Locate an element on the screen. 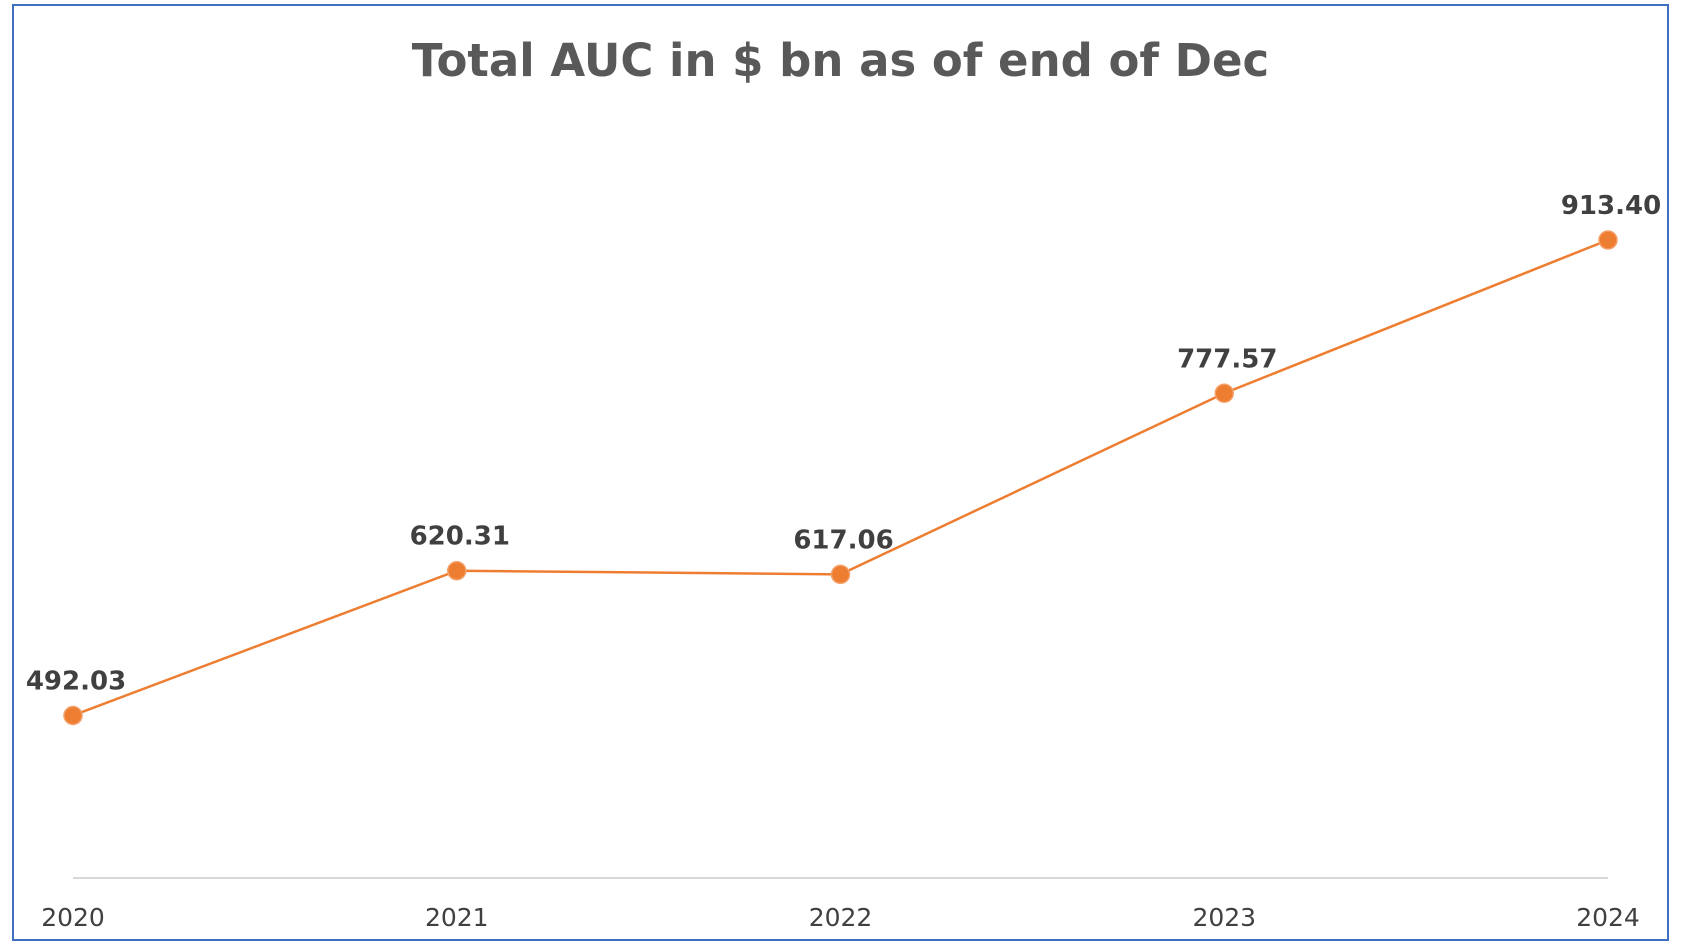 The image size is (1683, 945). x-tick-label: 2021 is located at coordinates (457, 917).